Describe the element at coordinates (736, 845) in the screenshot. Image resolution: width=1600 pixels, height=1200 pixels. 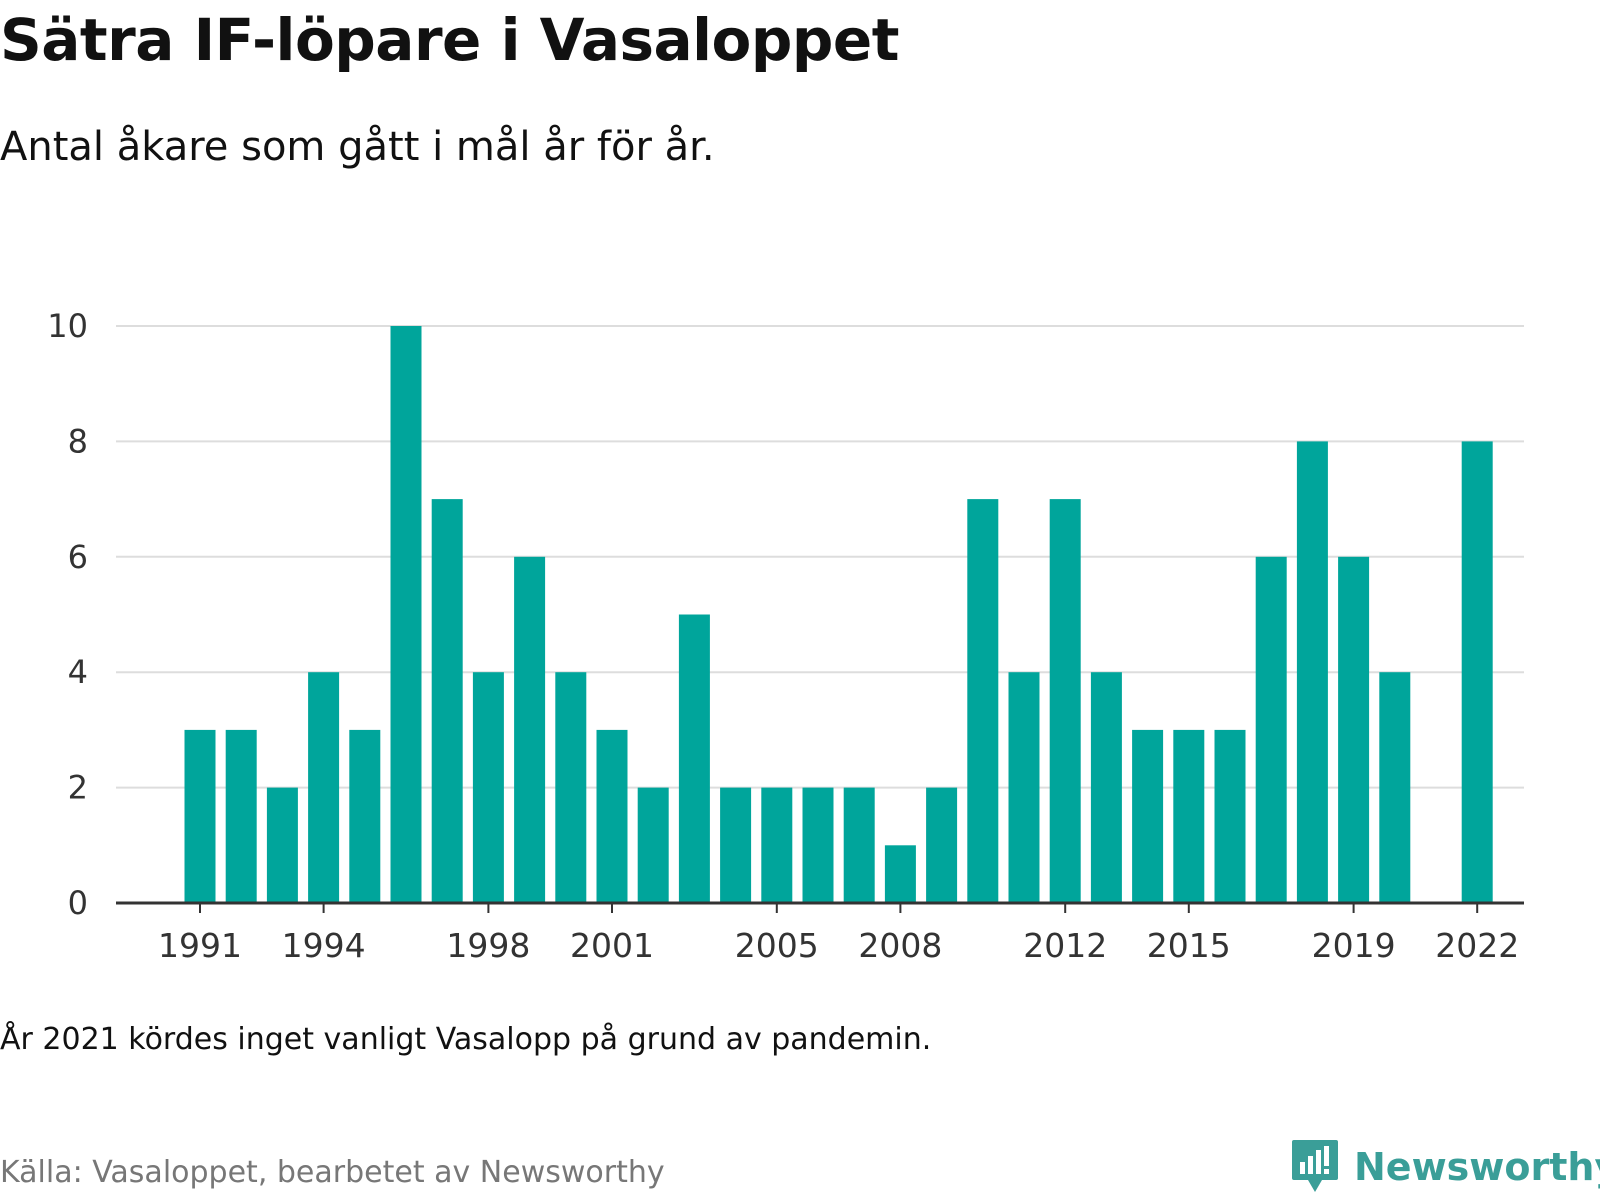
I see `bar-2004` at that location.